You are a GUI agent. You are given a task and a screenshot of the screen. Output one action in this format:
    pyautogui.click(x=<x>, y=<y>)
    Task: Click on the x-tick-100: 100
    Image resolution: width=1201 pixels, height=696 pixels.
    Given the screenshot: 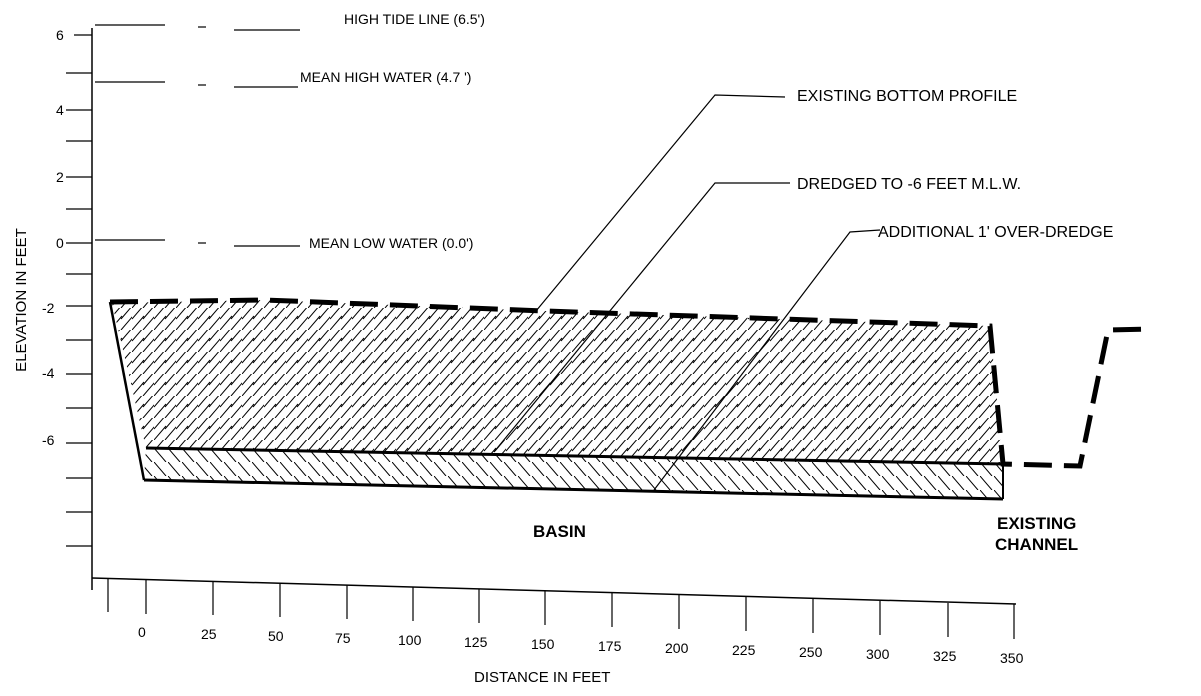 What is the action you would take?
    pyautogui.click(x=410, y=640)
    